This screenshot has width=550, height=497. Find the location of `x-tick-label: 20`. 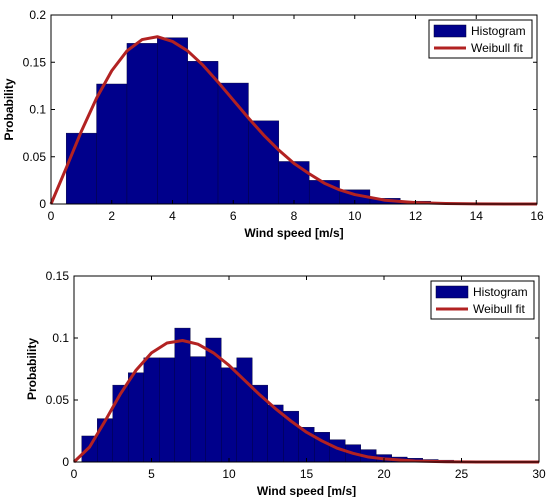

x-tick-label: 20 is located at coordinates (384, 474).